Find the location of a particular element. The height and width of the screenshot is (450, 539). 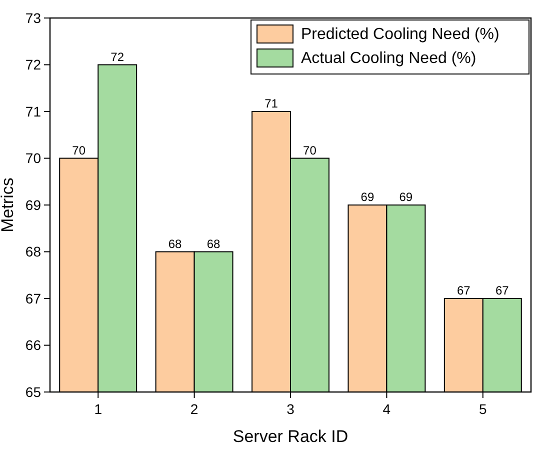

y-tick-label: 71 is located at coordinates (33, 111).